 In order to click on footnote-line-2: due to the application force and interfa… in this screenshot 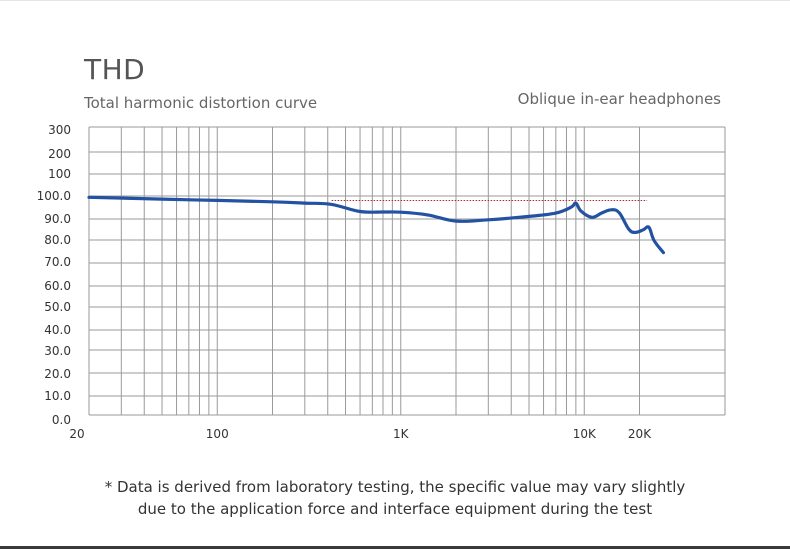, I will do `click(395, 509)`.